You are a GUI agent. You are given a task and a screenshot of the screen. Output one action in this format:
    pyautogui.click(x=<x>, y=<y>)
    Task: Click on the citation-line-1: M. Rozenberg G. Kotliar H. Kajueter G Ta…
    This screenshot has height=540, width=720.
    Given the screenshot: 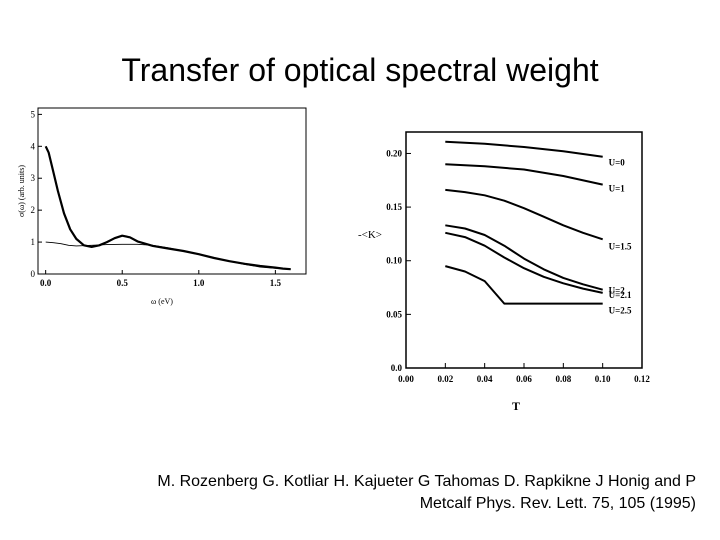 What is the action you would take?
    pyautogui.click(x=426, y=481)
    